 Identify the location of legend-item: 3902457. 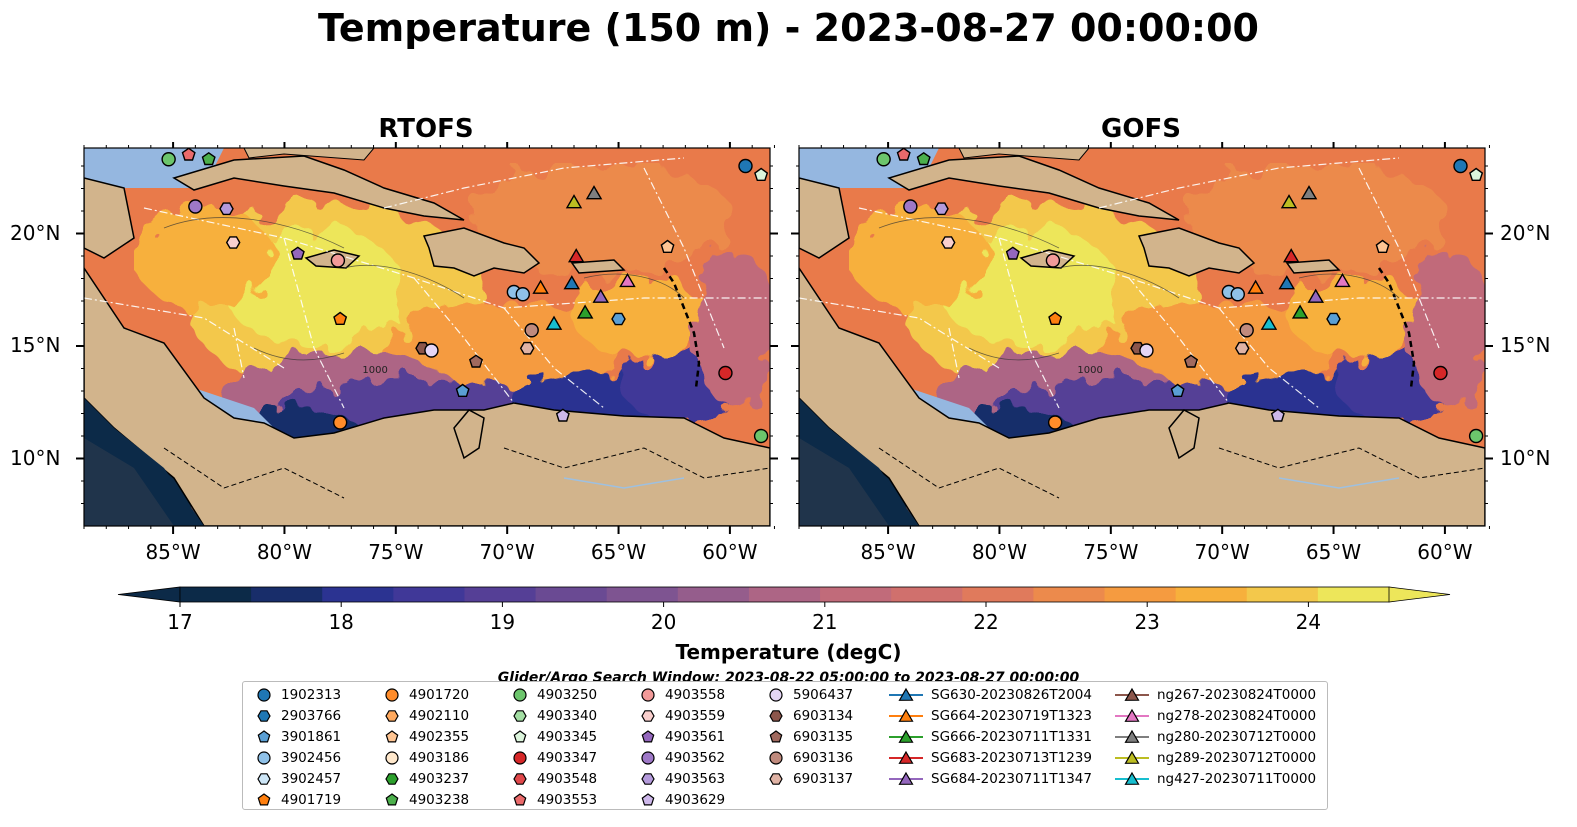
(298, 778).